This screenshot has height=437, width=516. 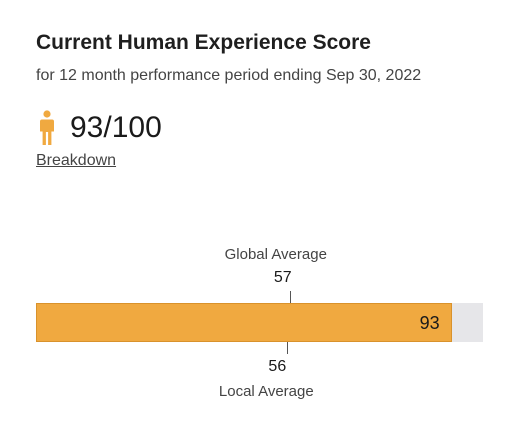 I want to click on breakdown-link: Breakdown, so click(x=76, y=160).